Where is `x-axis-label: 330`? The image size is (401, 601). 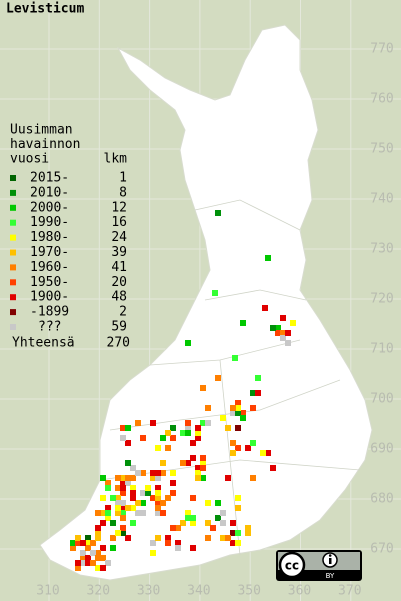
x-axis-label: 330 is located at coordinates (148, 591).